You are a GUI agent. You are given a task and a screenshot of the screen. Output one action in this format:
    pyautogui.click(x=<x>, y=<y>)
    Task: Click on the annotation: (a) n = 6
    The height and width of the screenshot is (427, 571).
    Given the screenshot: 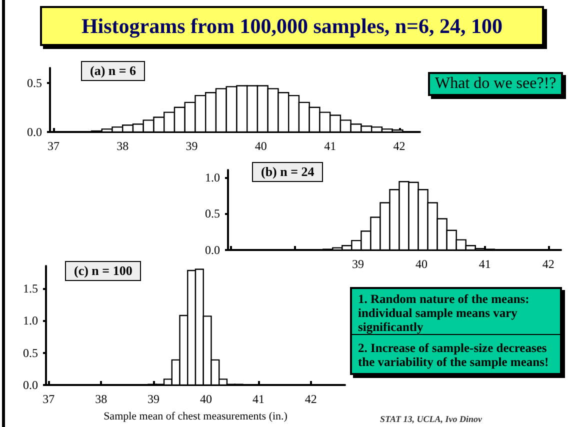 What is the action you would take?
    pyautogui.click(x=113, y=71)
    